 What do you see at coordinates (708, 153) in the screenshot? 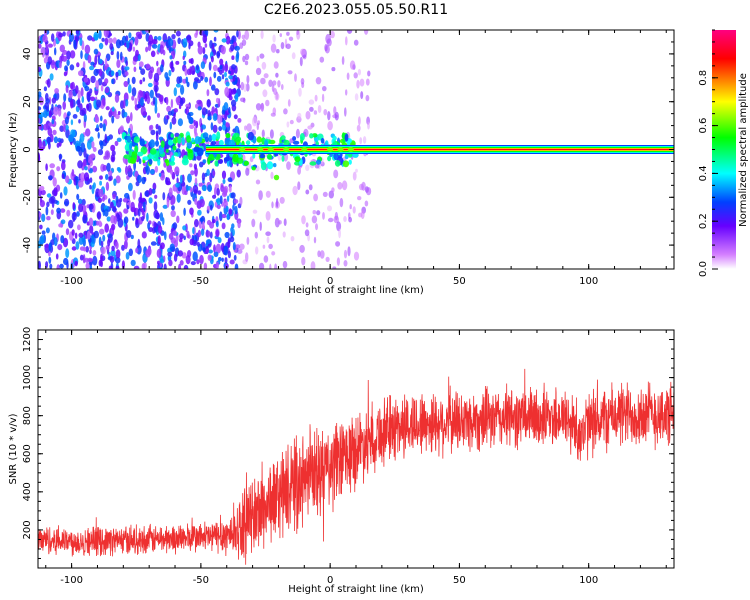
I see `colorbar-ticks: 0.0 0.2 0.4 0.6 0.8` at bounding box center [708, 153].